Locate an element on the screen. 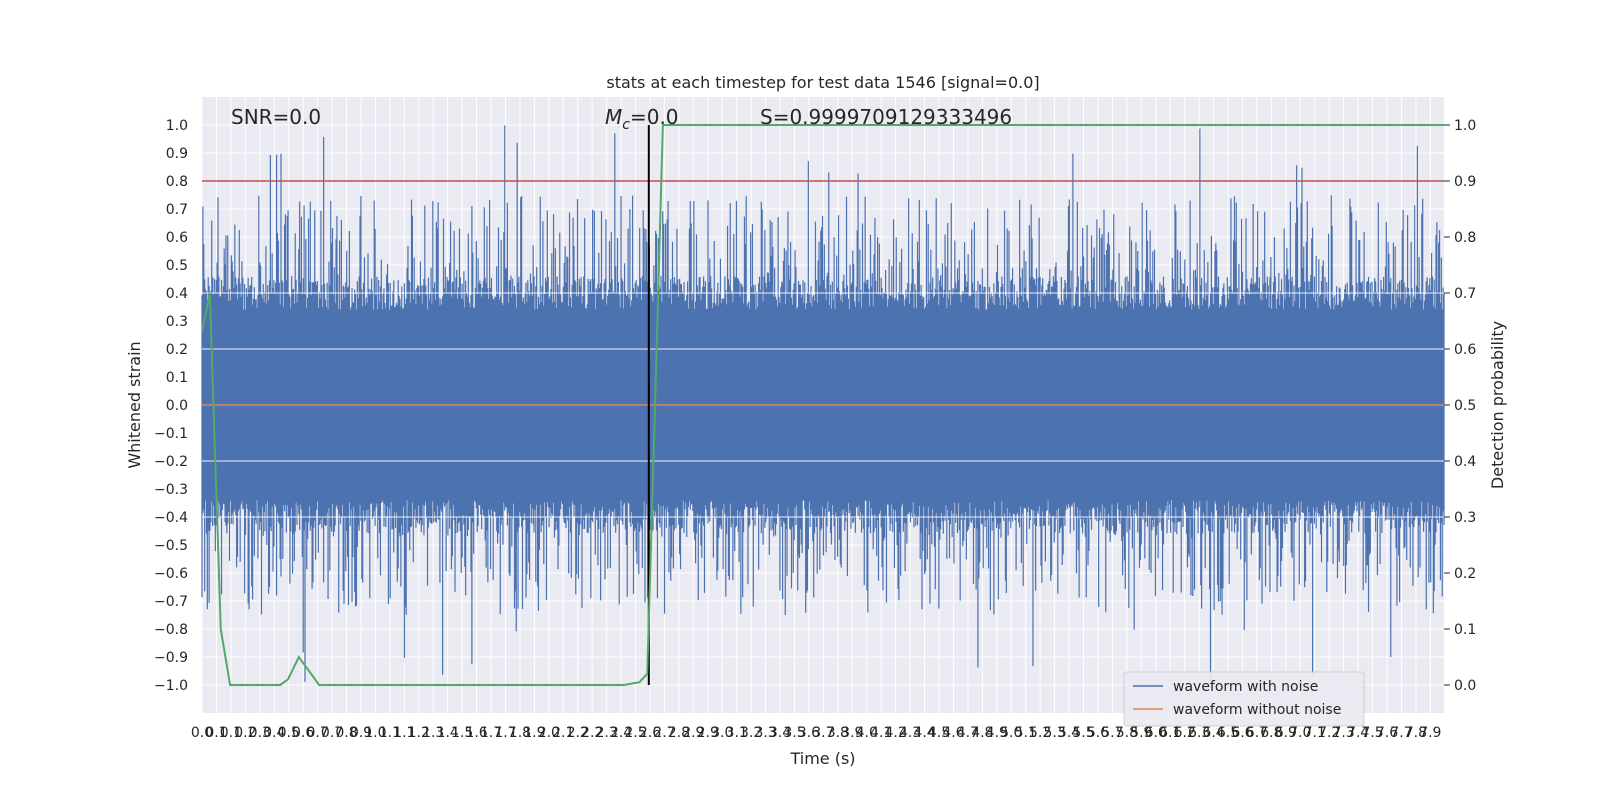  y2-tick-label: 0.4 is located at coordinates (1465, 462).